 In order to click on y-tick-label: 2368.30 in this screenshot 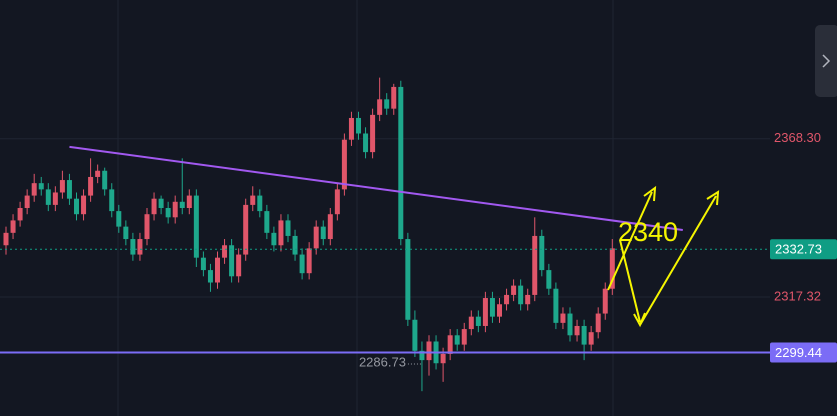, I will do `click(797, 137)`.